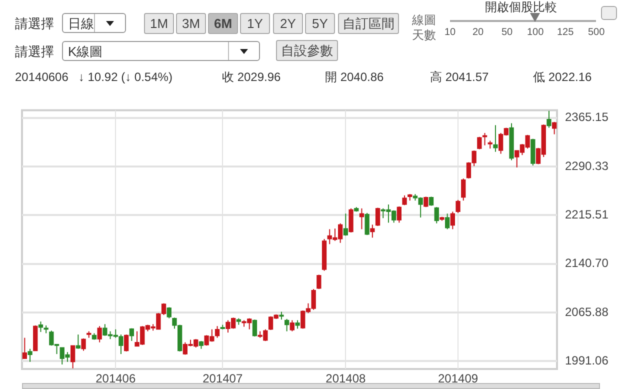 The height and width of the screenshot is (389, 620). Describe the element at coordinates (507, 33) in the screenshot. I see `text: 50` at that location.